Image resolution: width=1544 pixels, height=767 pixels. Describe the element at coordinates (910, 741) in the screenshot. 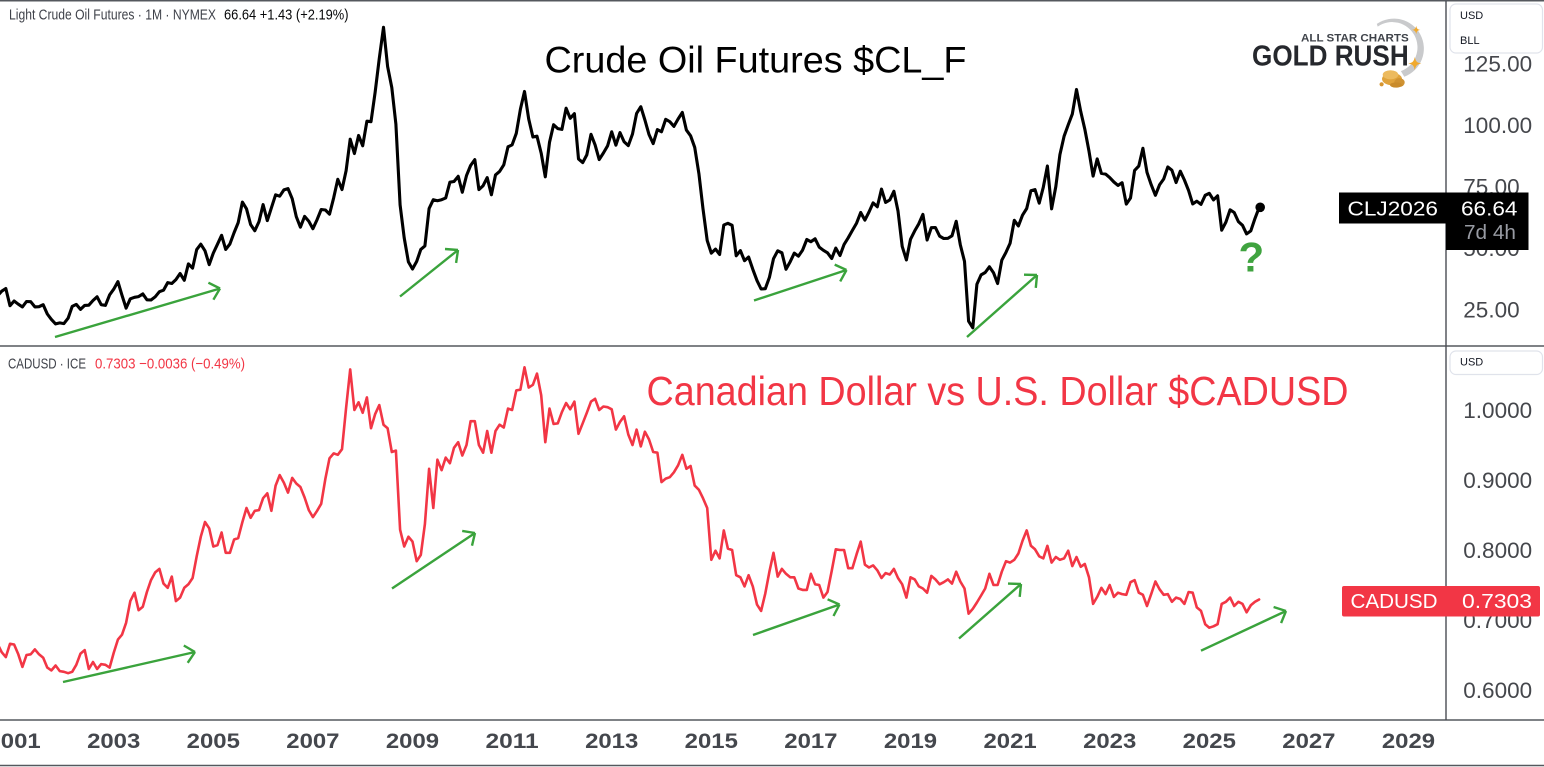

I see `svg-text: 2019` at that location.